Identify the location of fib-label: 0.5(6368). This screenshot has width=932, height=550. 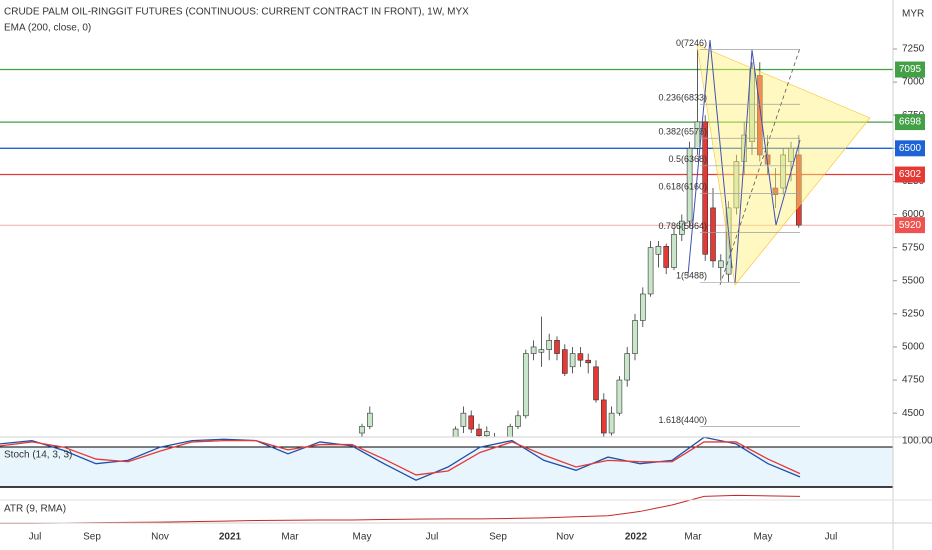
(687, 159).